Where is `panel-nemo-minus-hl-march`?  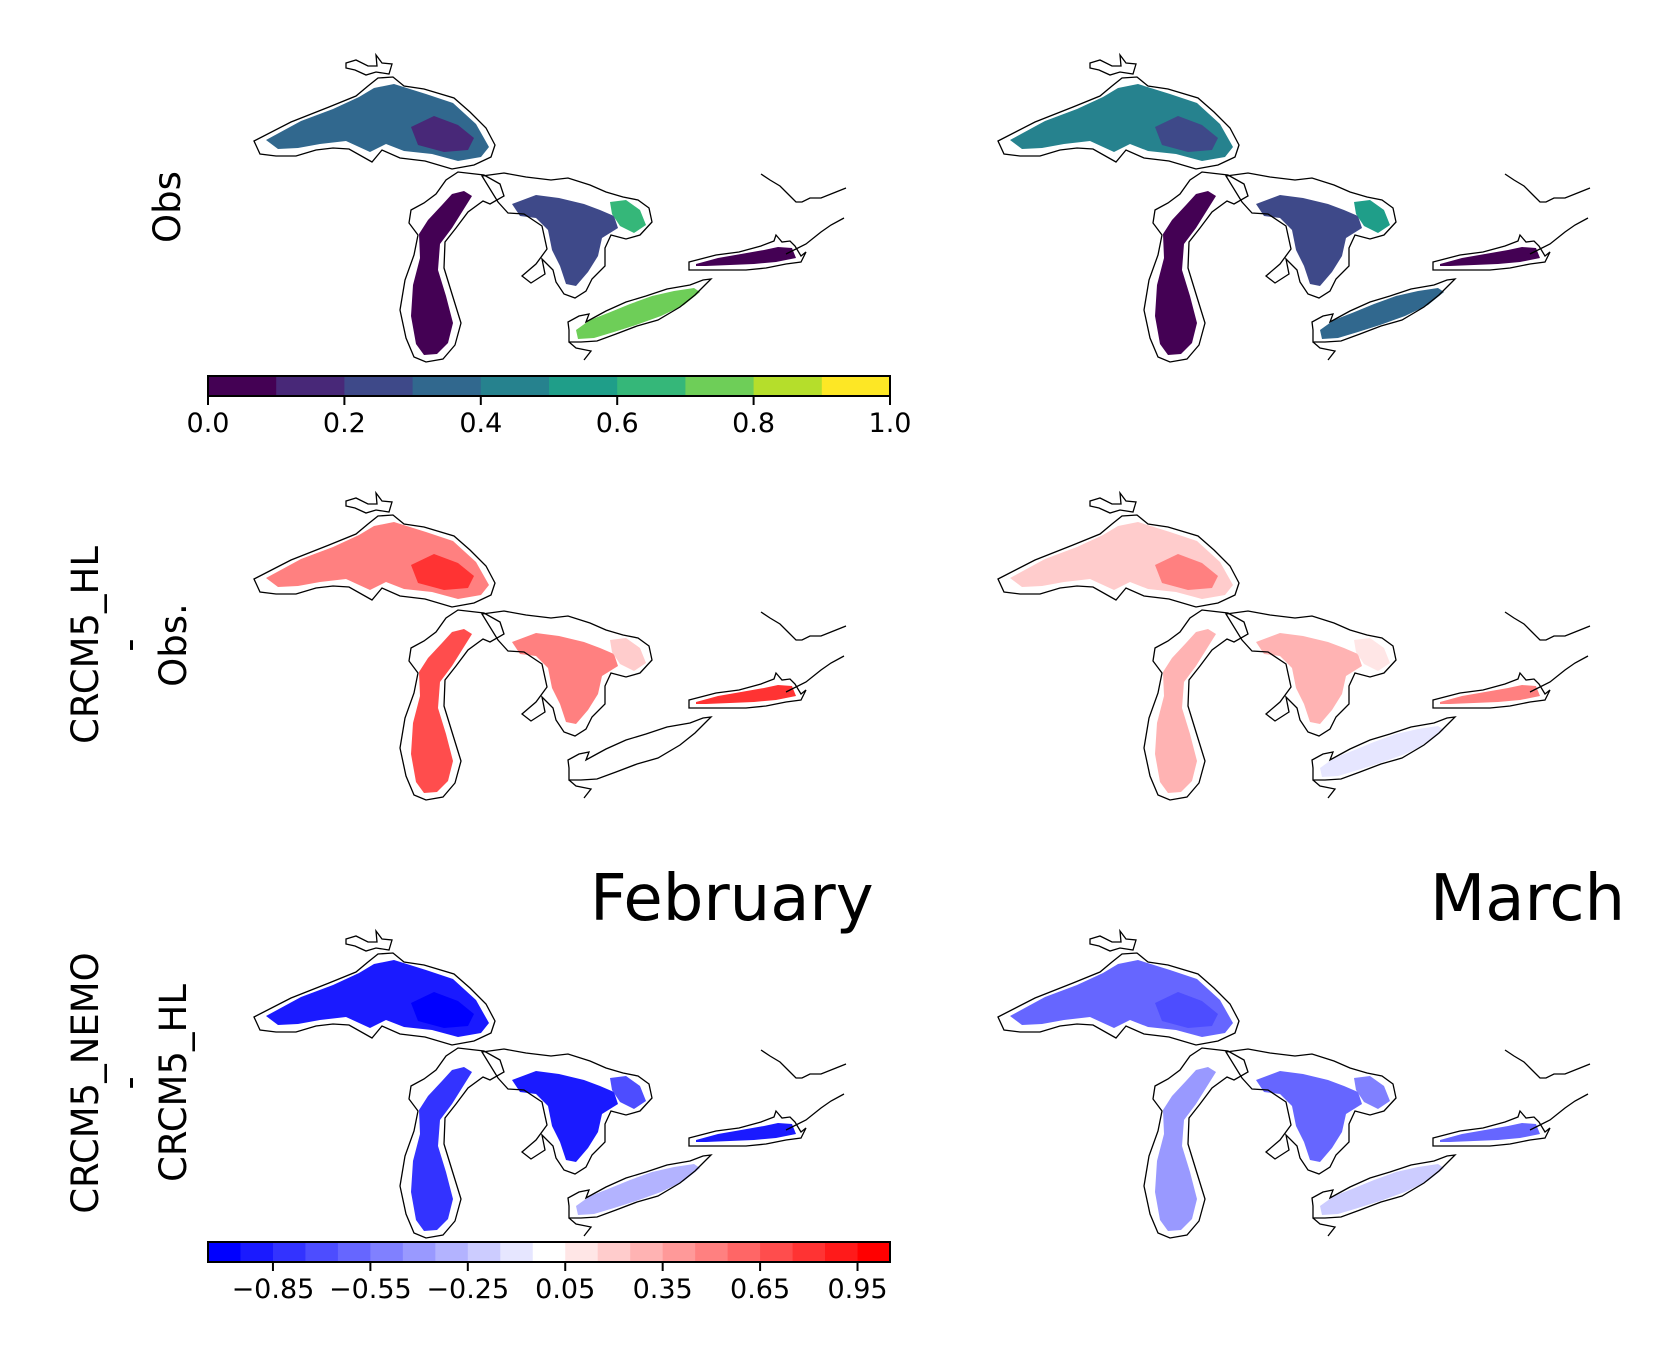
panel-nemo-minus-hl-march is located at coordinates (1294, 1084).